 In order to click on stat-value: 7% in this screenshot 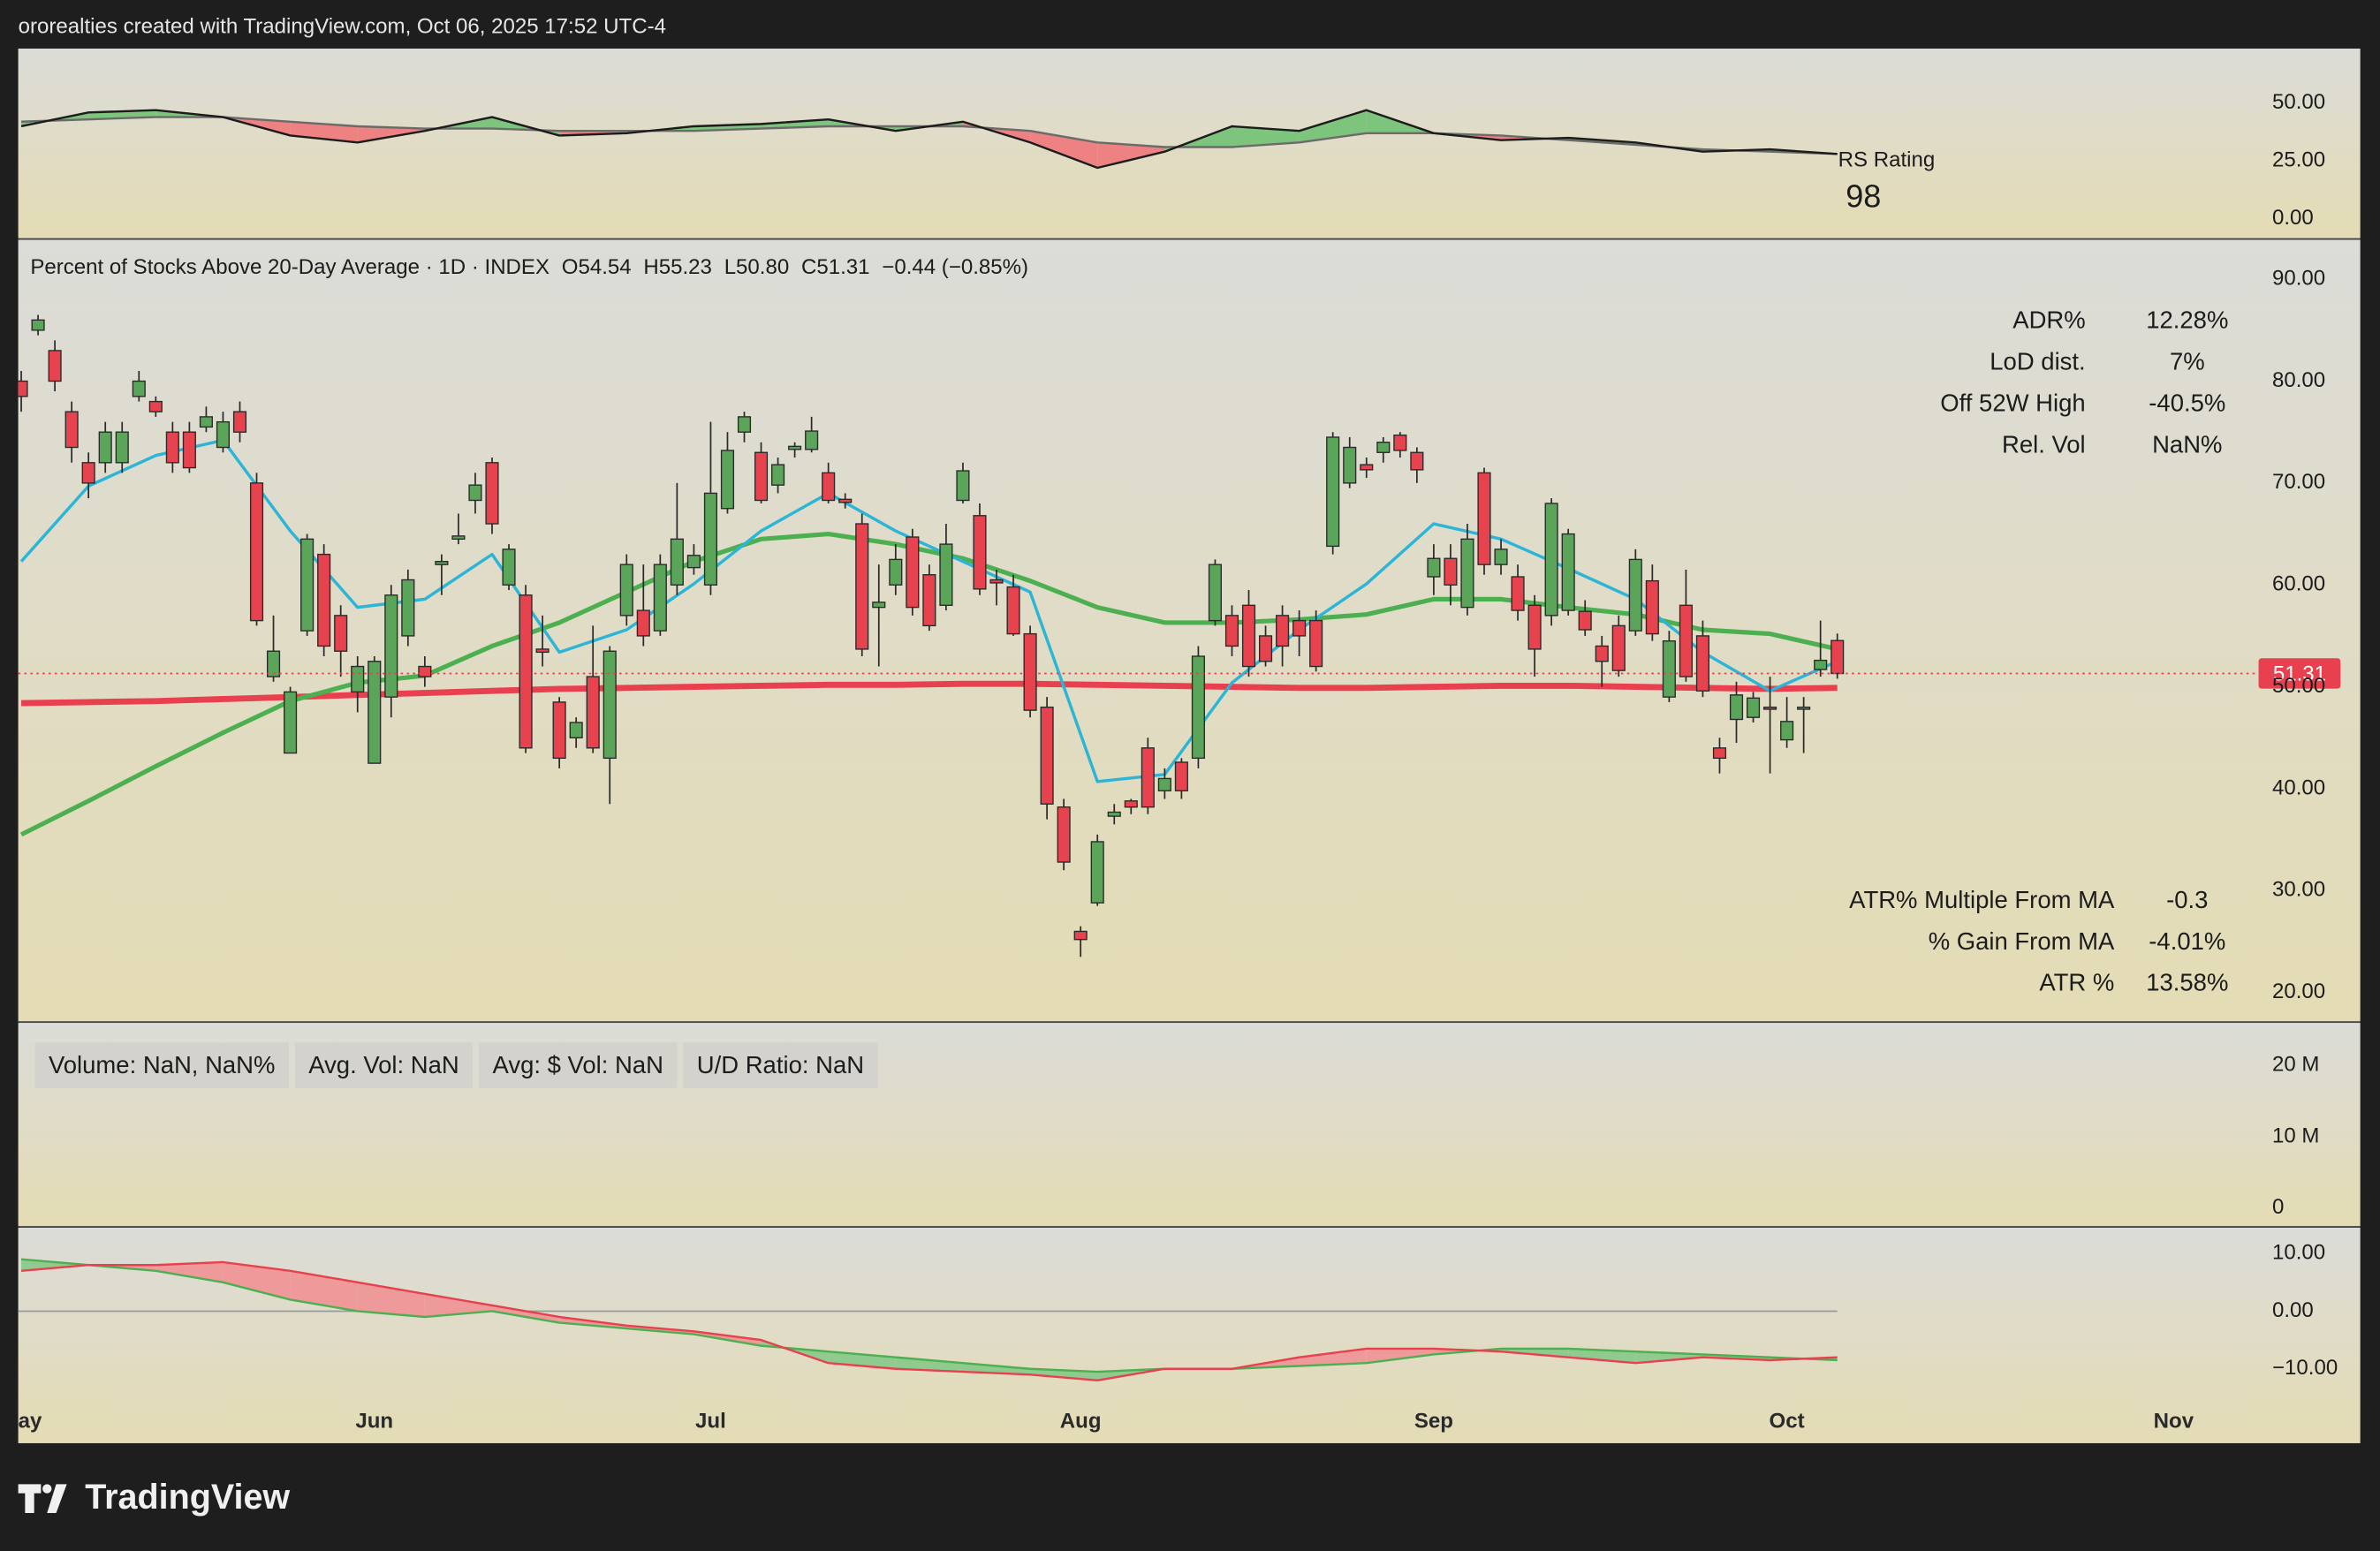, I will do `click(2187, 361)`.